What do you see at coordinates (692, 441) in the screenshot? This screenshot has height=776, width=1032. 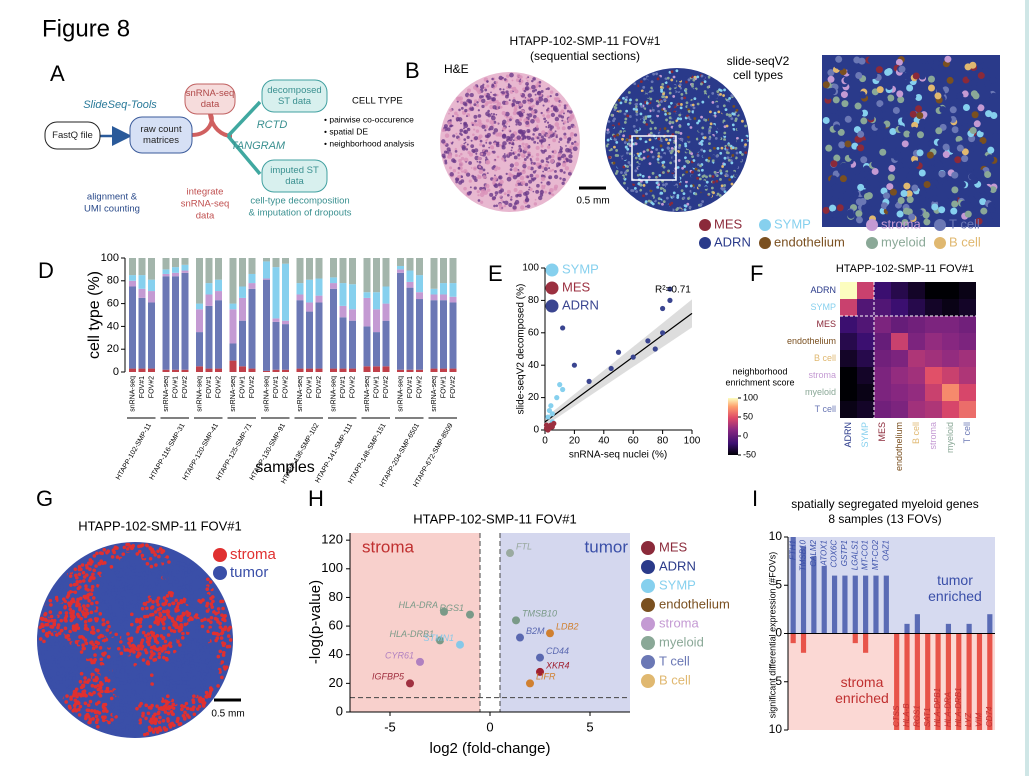 I see `x-tick-label: 100` at bounding box center [692, 441].